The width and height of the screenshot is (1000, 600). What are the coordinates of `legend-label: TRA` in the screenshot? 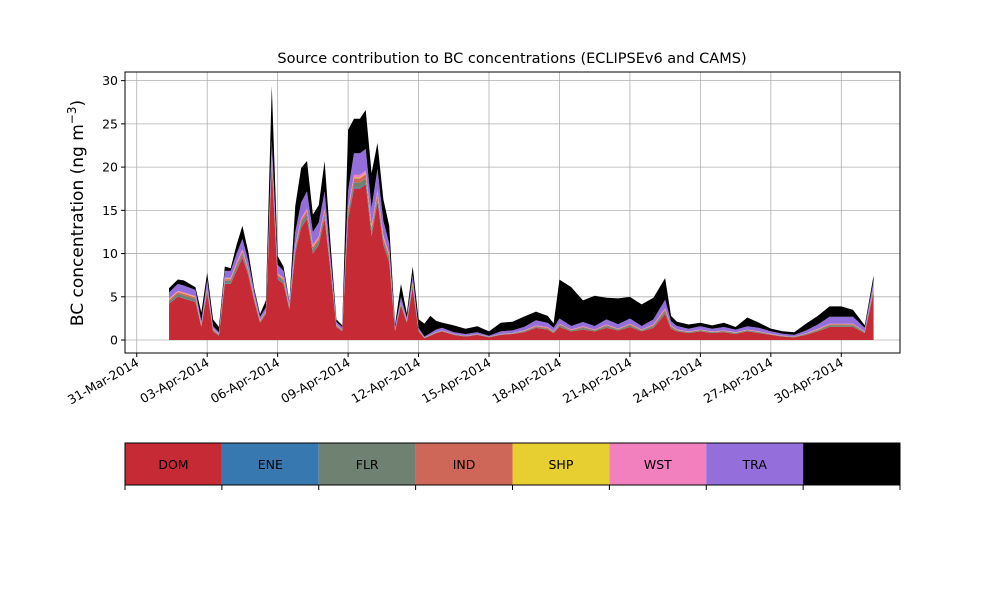 It's located at (755, 464).